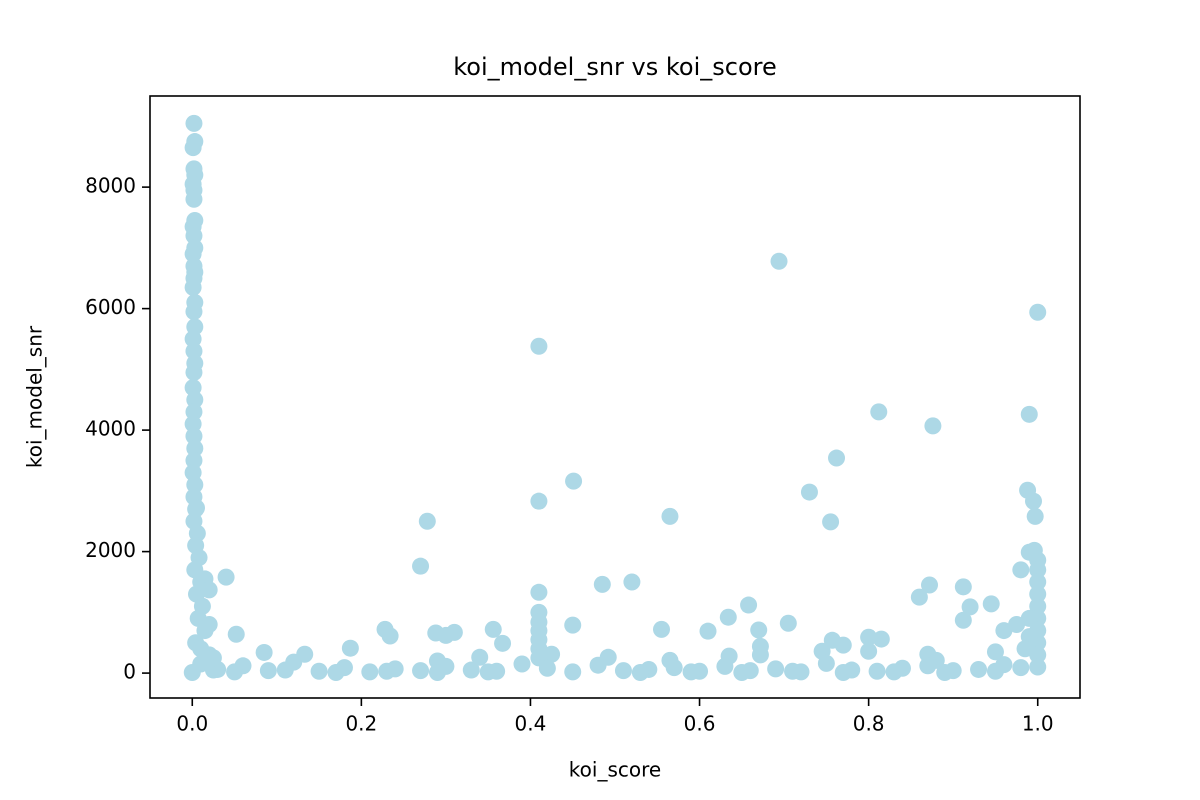  I want to click on x-tick-label: 0.8, so click(869, 724).